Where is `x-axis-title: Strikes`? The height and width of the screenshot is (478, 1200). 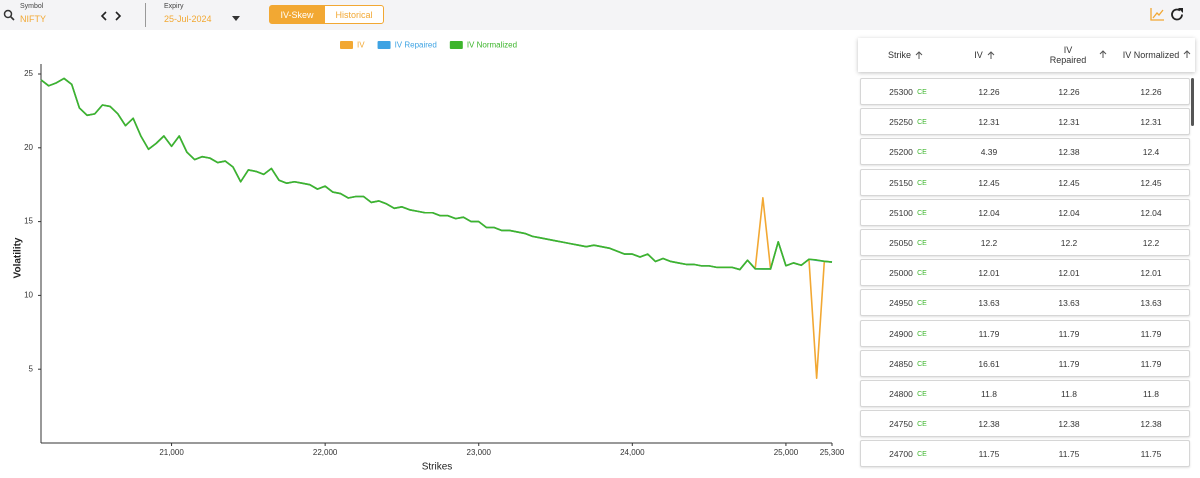 x-axis-title: Strikes is located at coordinates (437, 467).